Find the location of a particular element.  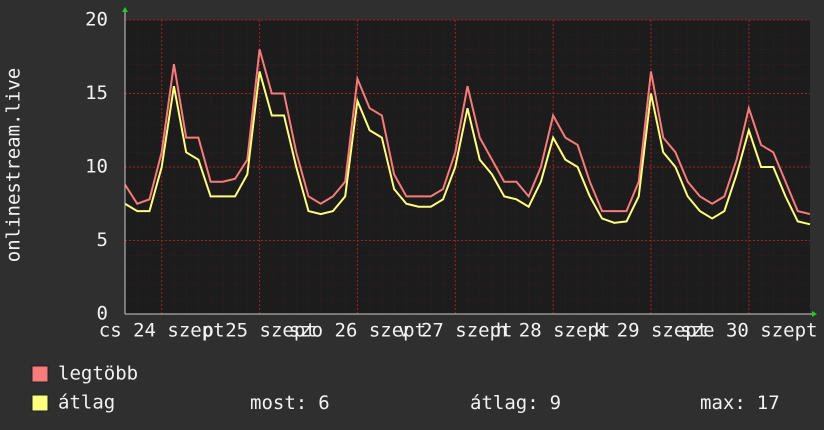

stat-label: átlag: is located at coordinates (504, 403).